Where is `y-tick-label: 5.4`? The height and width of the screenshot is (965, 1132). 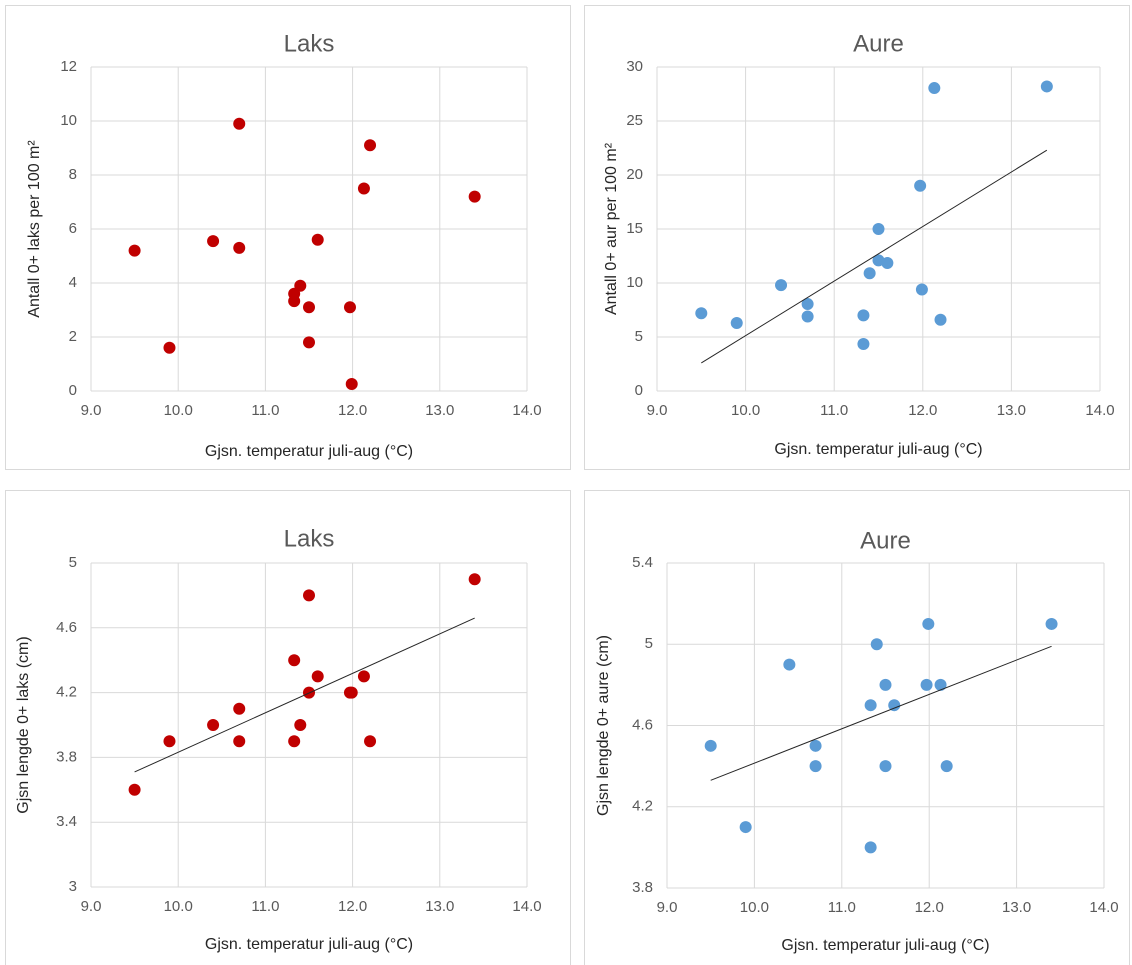 y-tick-label: 5.4 is located at coordinates (642, 562).